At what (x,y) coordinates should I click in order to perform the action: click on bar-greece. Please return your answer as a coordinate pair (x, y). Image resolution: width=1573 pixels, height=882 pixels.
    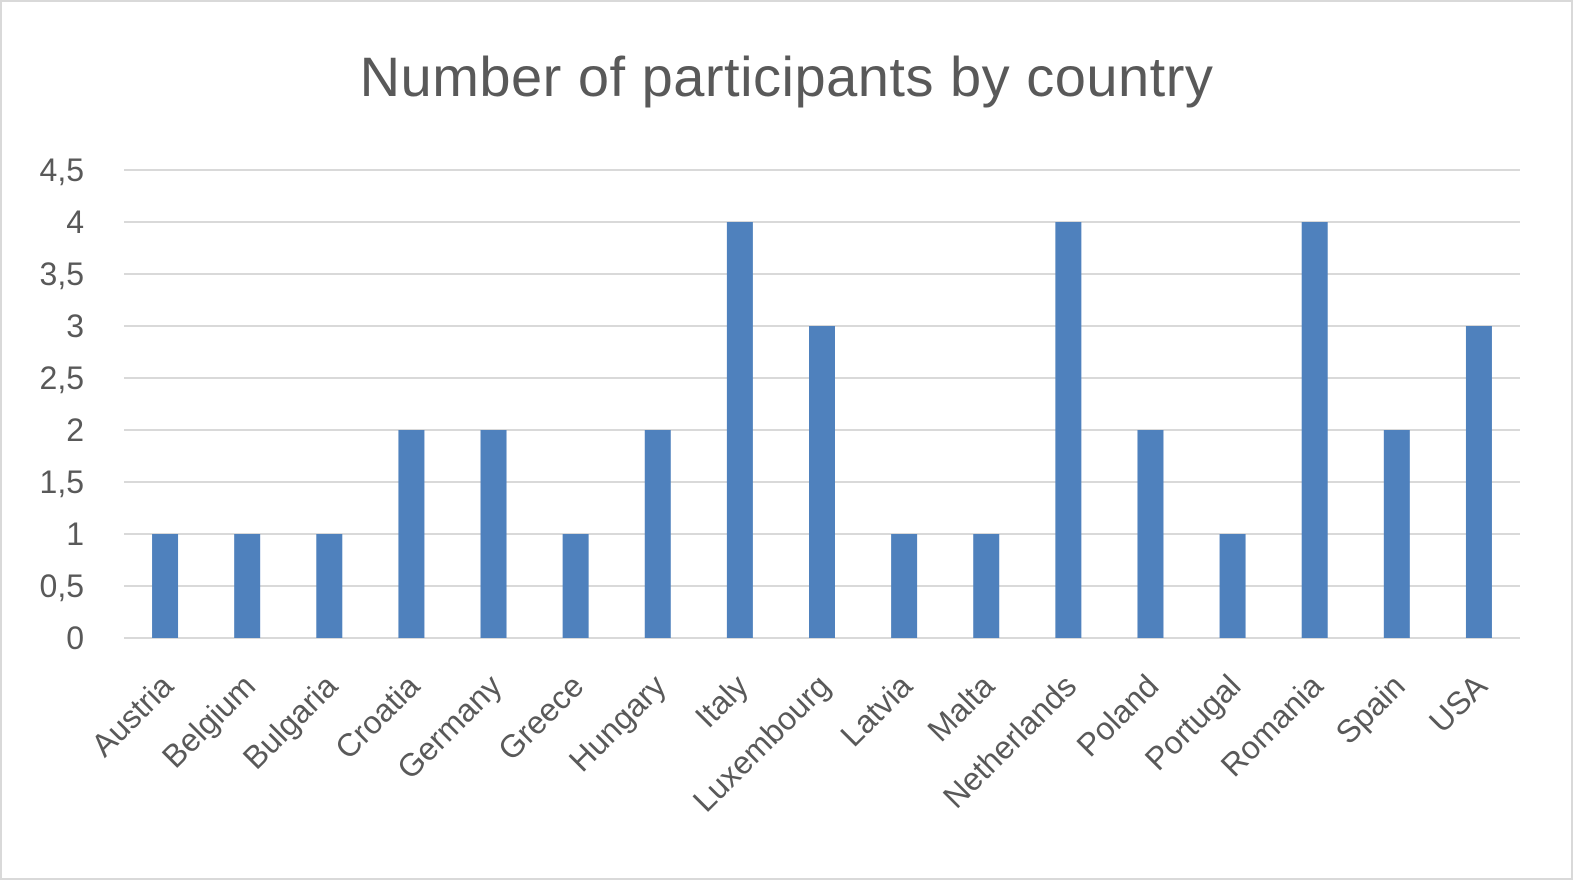
    Looking at the image, I should click on (575, 586).